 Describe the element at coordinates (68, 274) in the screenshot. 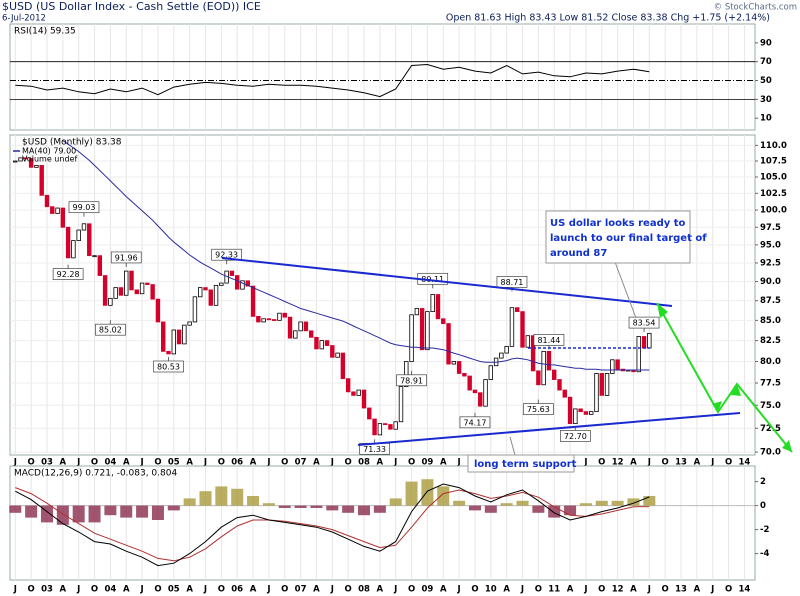

I see `annotation-label: 92.28` at that location.